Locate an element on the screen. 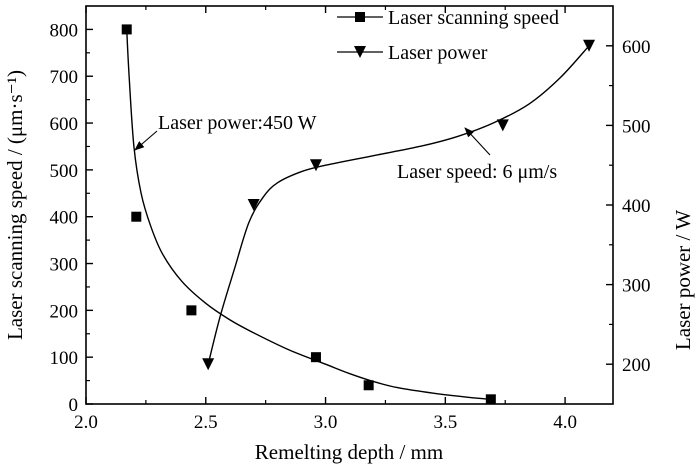 Image resolution: width=700 pixels, height=464 pixels. right-y-tick-label: 600 is located at coordinates (636, 47).